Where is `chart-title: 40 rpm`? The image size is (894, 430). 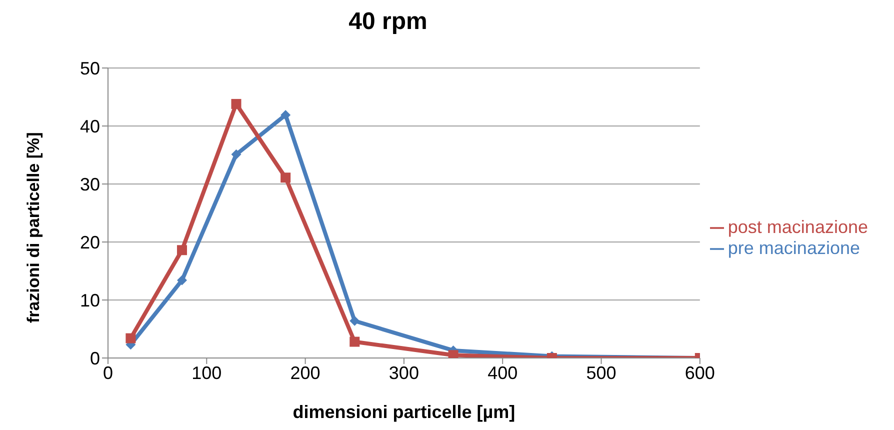
chart-title: 40 rpm is located at coordinates (388, 22).